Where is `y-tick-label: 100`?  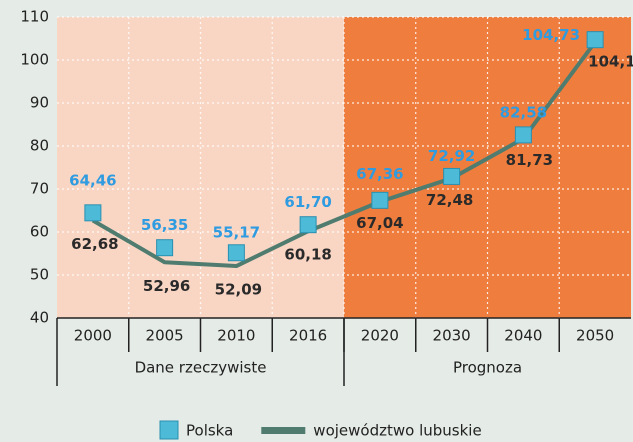
y-tick-label: 100 is located at coordinates (34, 60).